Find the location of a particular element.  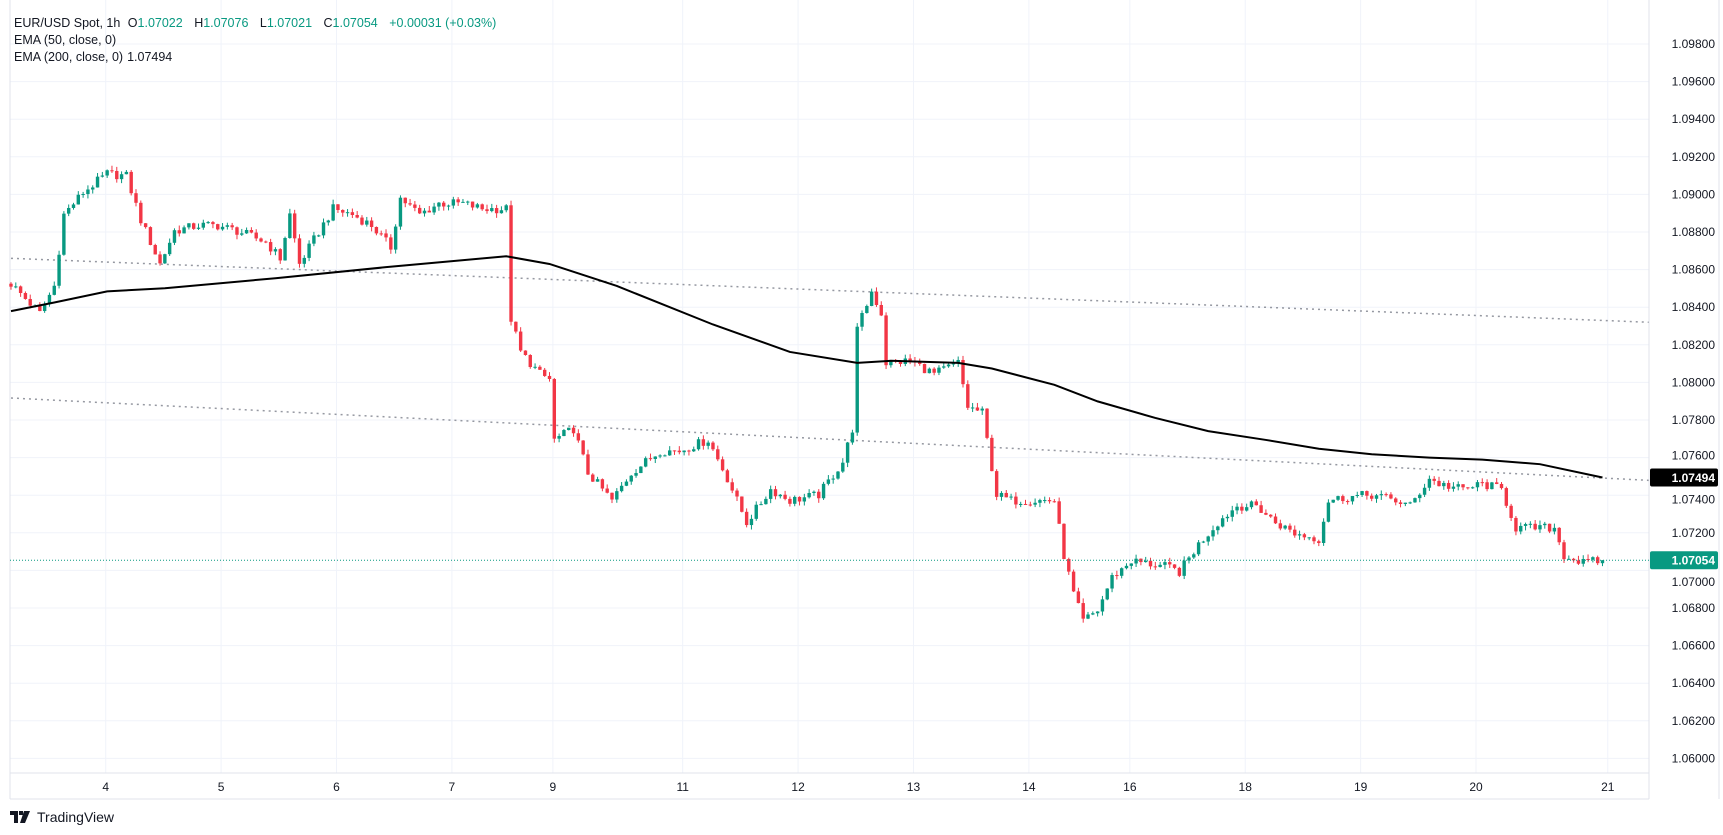

y-tick-label: 1.08800 is located at coordinates (1694, 232).